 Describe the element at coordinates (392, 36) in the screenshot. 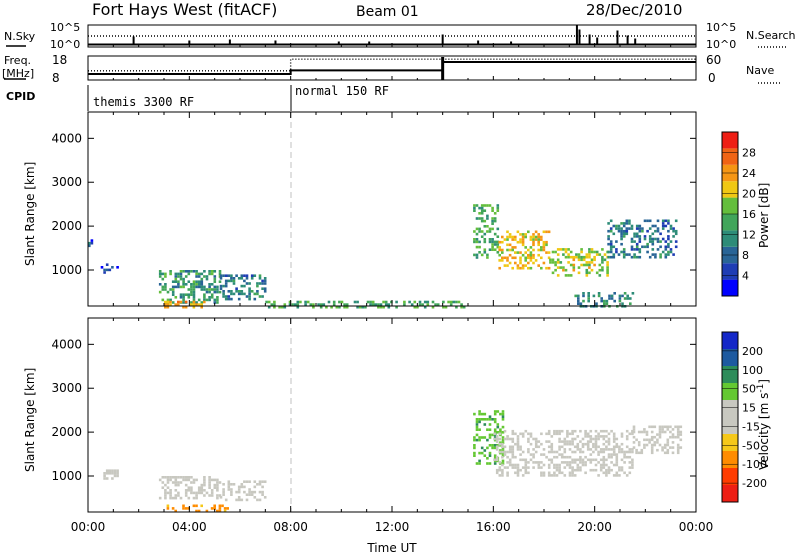

I see `nsky-series` at that location.